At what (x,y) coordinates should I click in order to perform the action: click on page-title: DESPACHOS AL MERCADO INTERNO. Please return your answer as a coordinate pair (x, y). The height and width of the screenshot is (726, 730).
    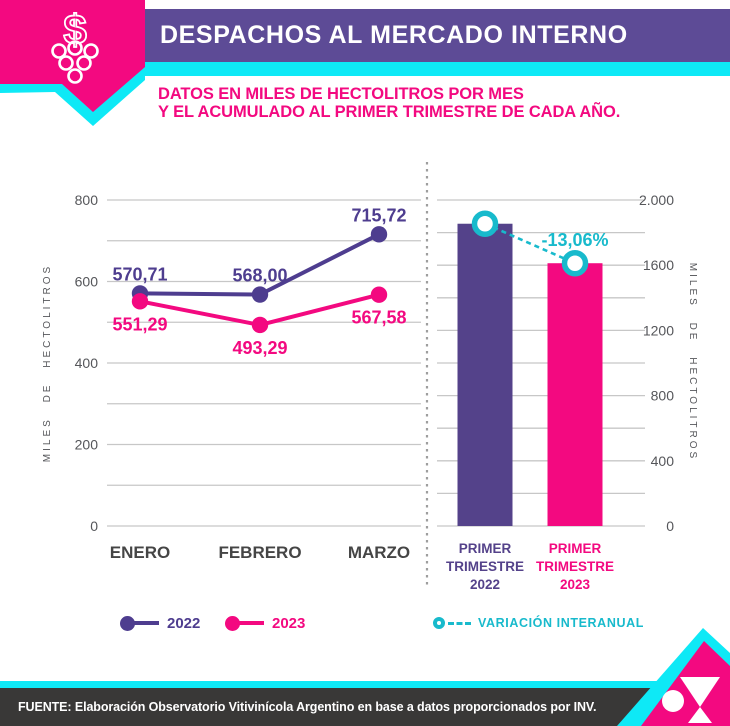
    Looking at the image, I should click on (394, 35).